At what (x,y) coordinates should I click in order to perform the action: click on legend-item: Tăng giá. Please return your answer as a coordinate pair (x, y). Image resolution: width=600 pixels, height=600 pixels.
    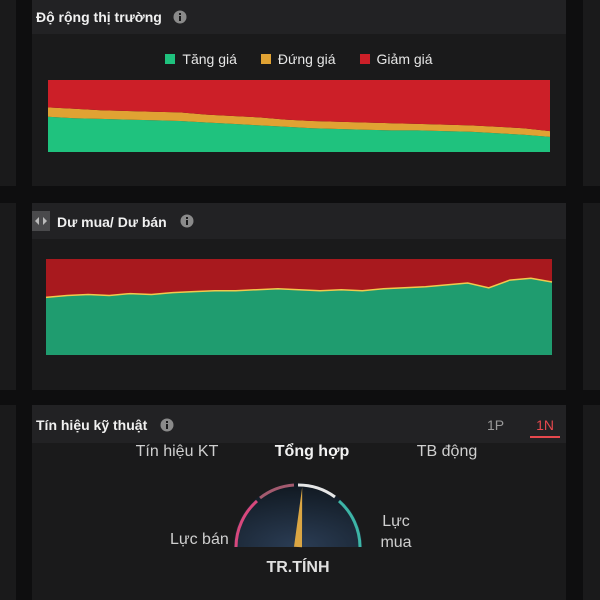
    Looking at the image, I should click on (201, 59).